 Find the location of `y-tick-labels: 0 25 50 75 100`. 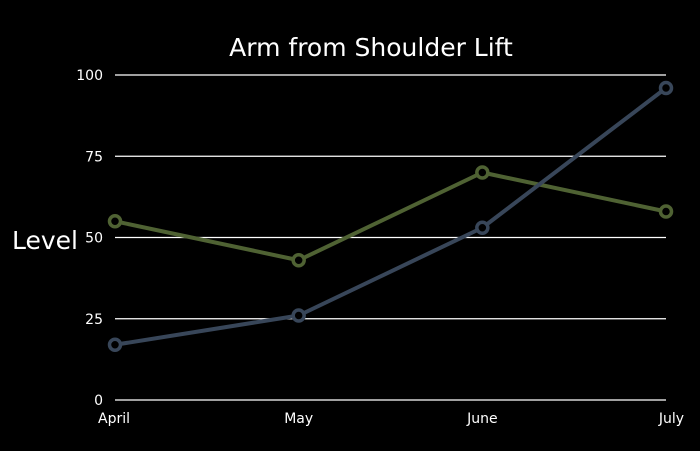

y-tick-labels: 0 25 50 75 100 is located at coordinates (89, 238).